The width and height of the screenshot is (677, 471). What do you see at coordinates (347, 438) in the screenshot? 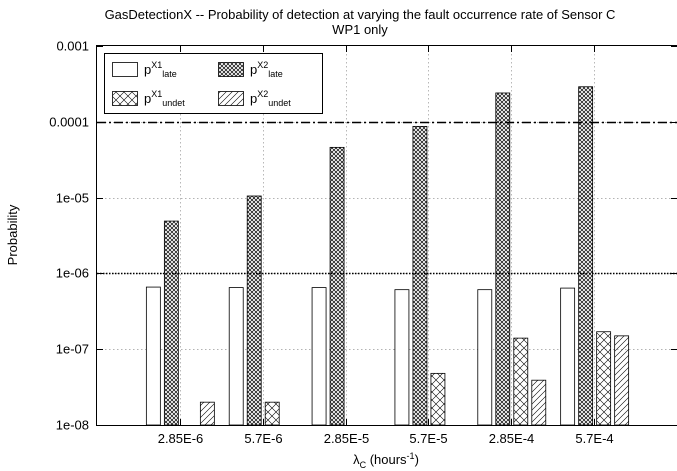
I see `x-tick-label: 2.85E-5` at bounding box center [347, 438].